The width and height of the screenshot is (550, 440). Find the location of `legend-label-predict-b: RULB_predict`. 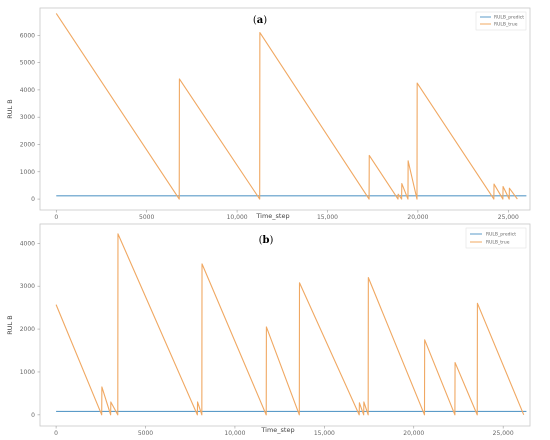

legend-label-predict-b: RULB_predict is located at coordinates (501, 235).